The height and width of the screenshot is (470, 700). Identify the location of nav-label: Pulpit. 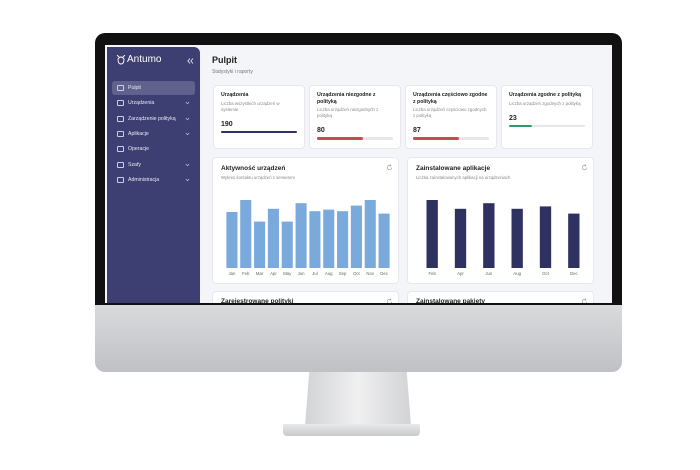
(134, 88).